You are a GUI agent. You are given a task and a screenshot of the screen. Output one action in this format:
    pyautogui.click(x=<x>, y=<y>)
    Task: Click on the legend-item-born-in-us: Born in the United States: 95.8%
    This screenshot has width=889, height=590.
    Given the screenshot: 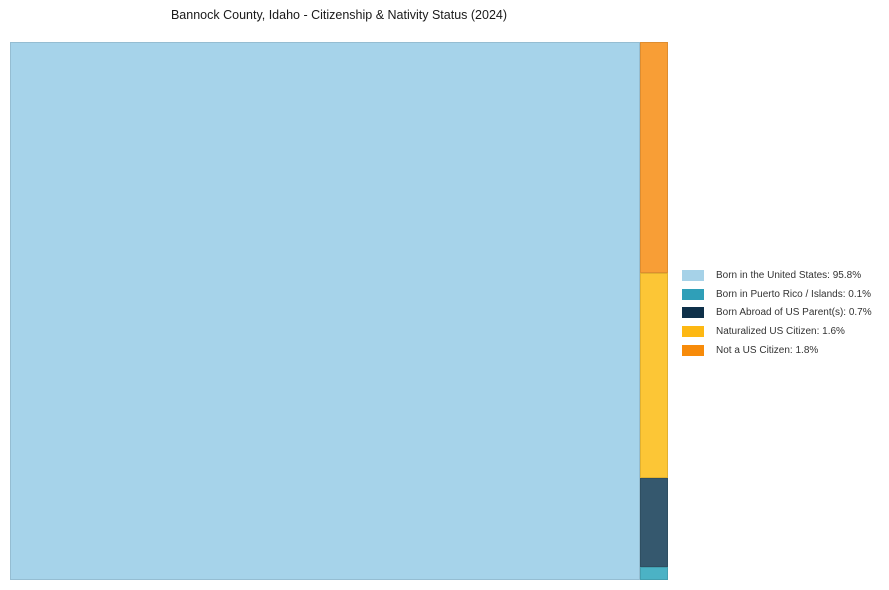 What is the action you would take?
    pyautogui.click(x=777, y=275)
    